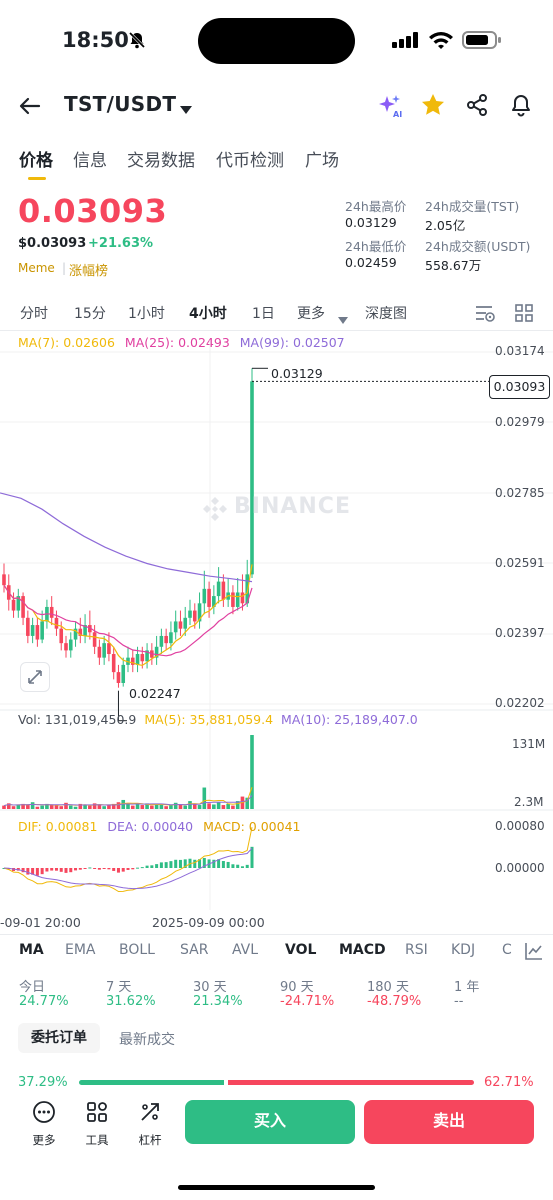 The image size is (553, 1200). I want to click on current-price-tag: 0.03093, so click(519, 387).